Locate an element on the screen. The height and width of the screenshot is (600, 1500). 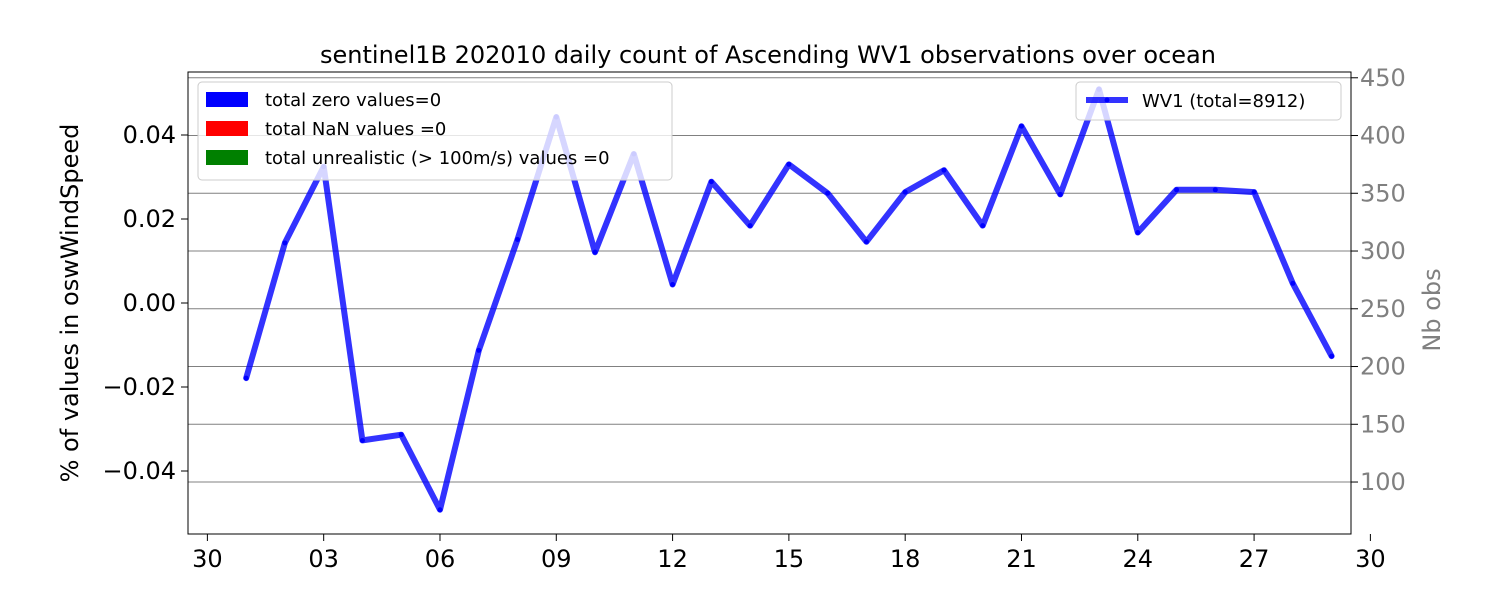
legend-label: total NaN values =0 is located at coordinates (355, 129).